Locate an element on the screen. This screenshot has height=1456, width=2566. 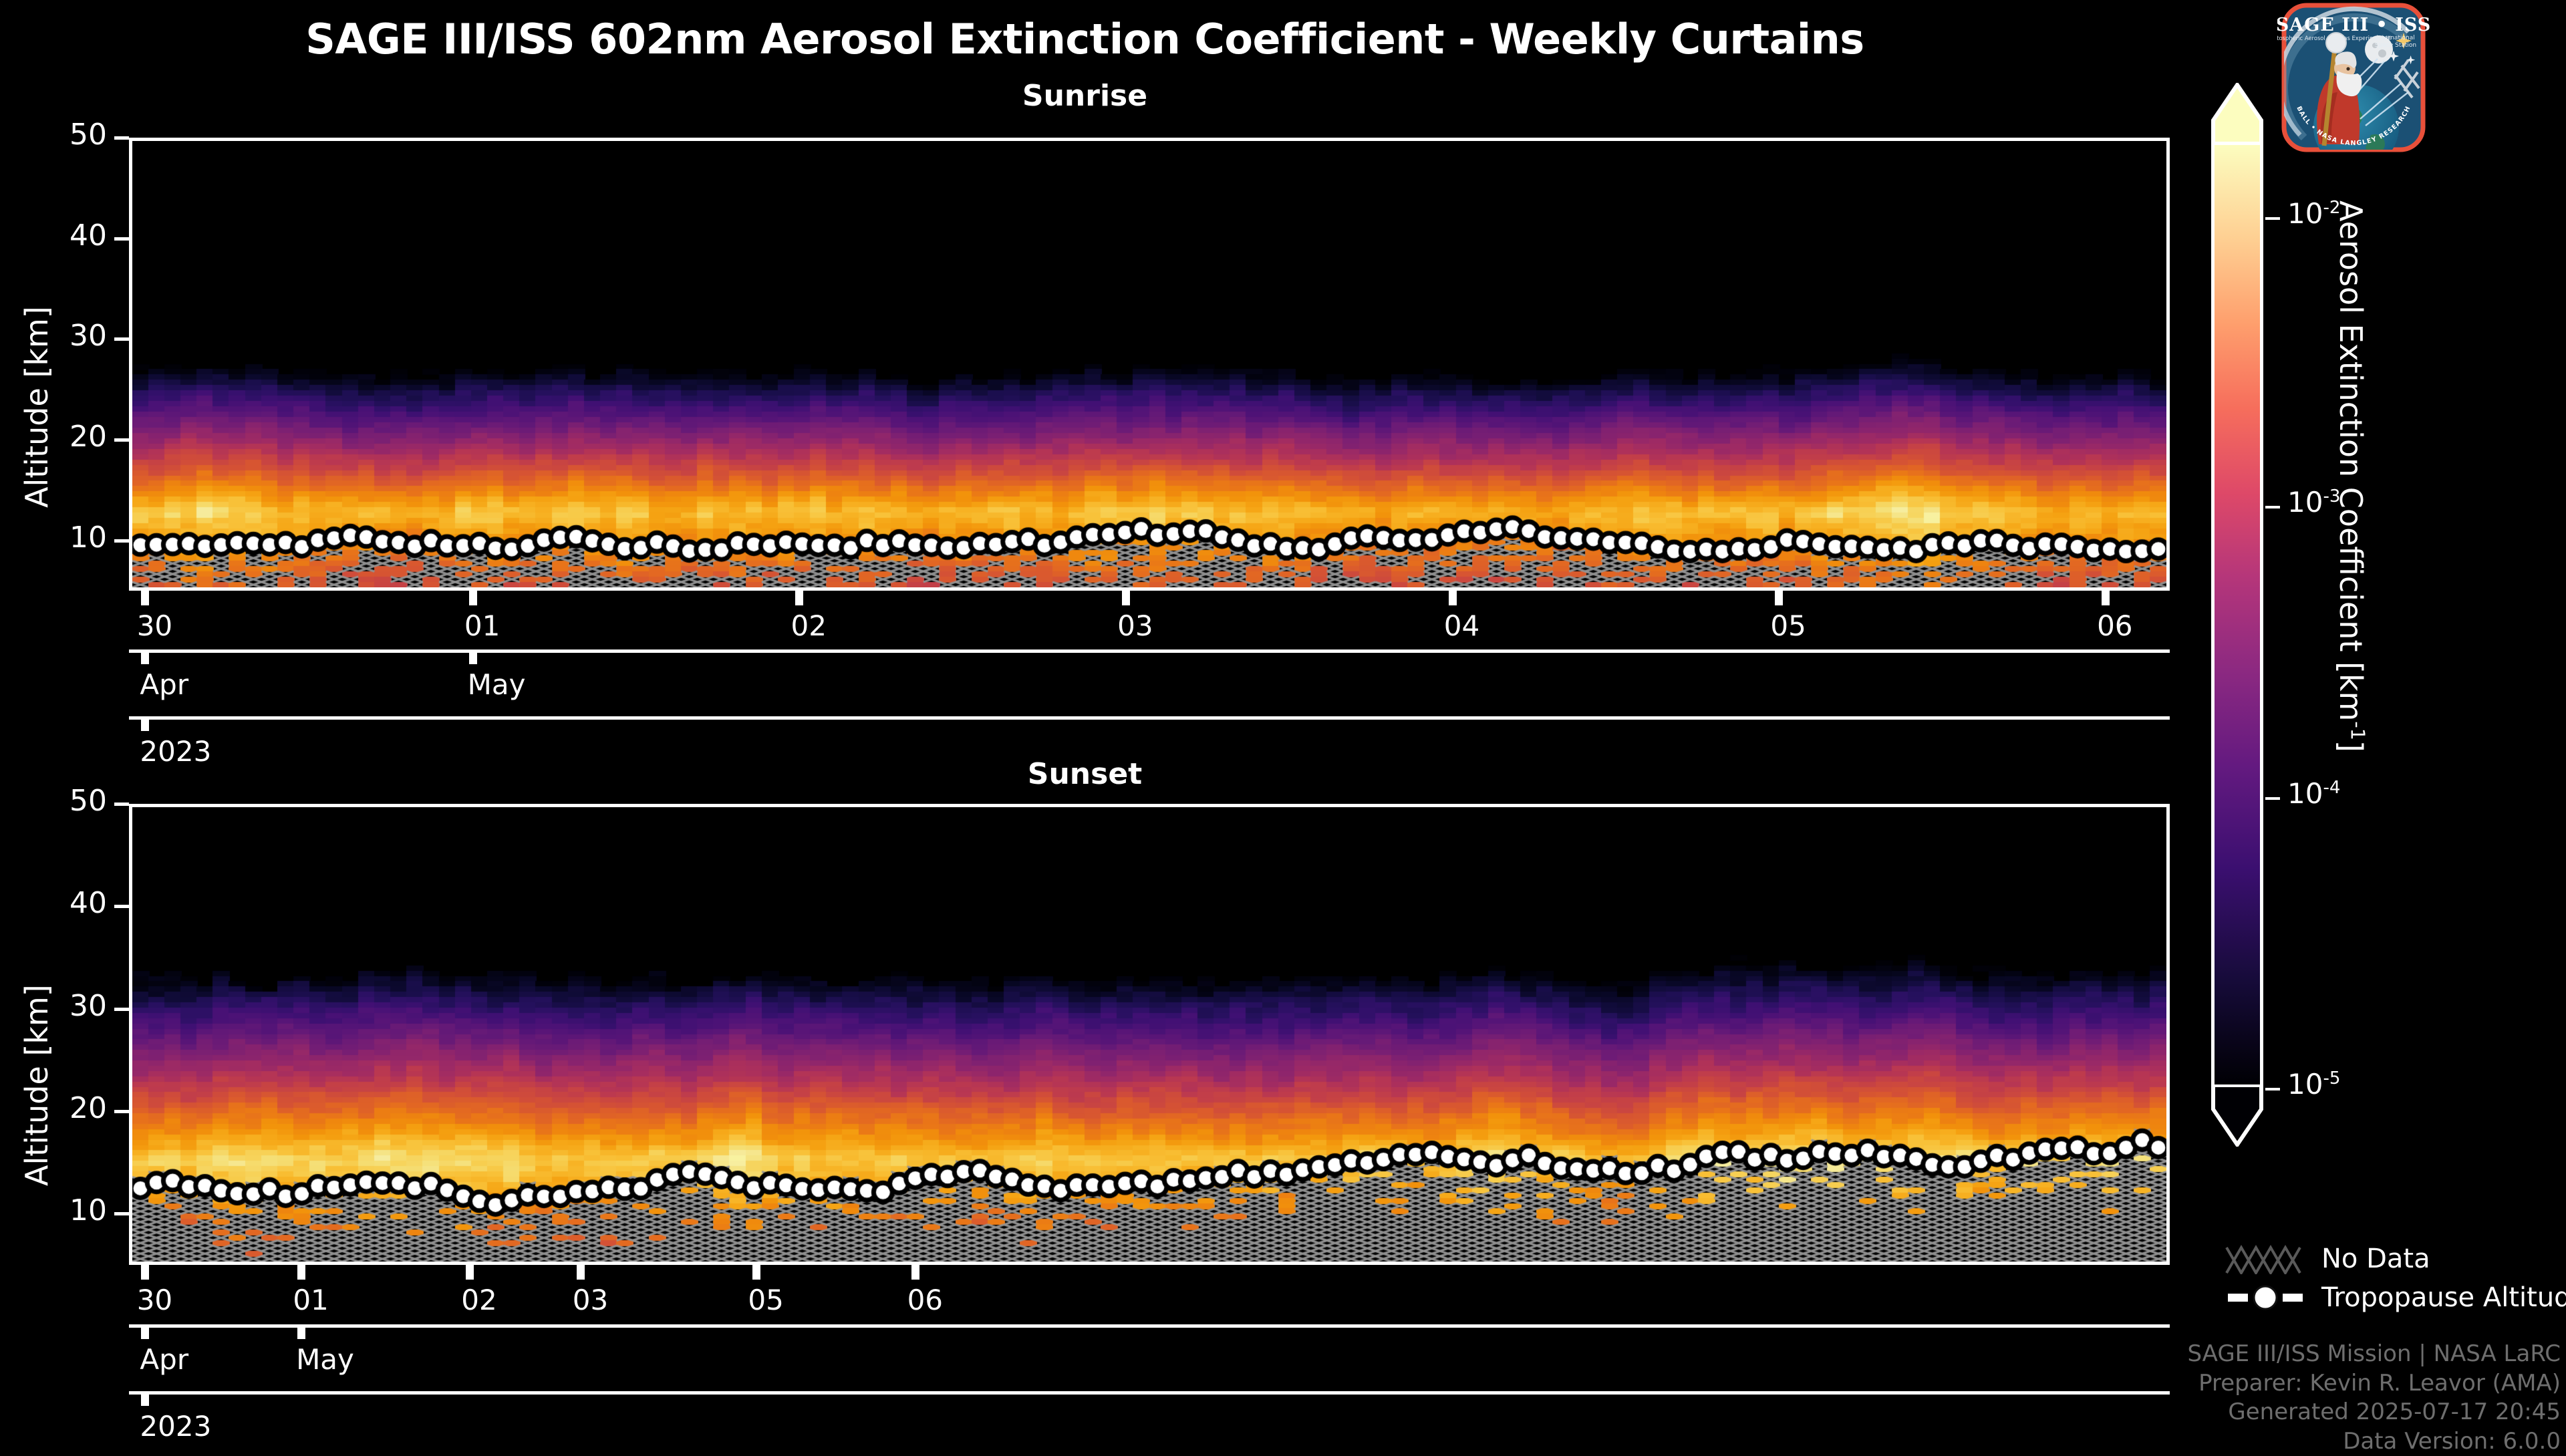
colorbar: 10⁻² 10⁻³ 10⁻⁴ 10⁻⁵ is located at coordinates (2271, 614).